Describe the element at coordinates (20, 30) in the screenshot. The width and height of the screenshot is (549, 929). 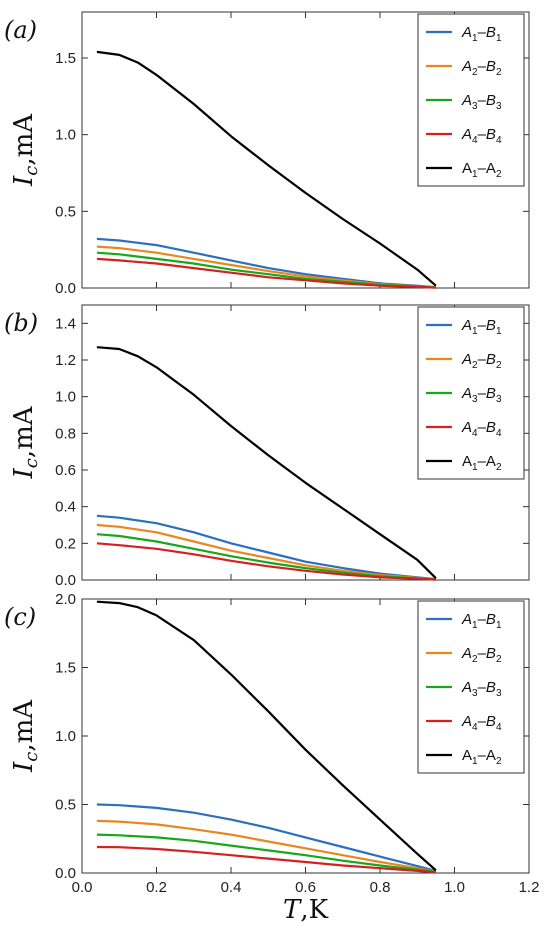
I see `panel-label: (a)` at that location.